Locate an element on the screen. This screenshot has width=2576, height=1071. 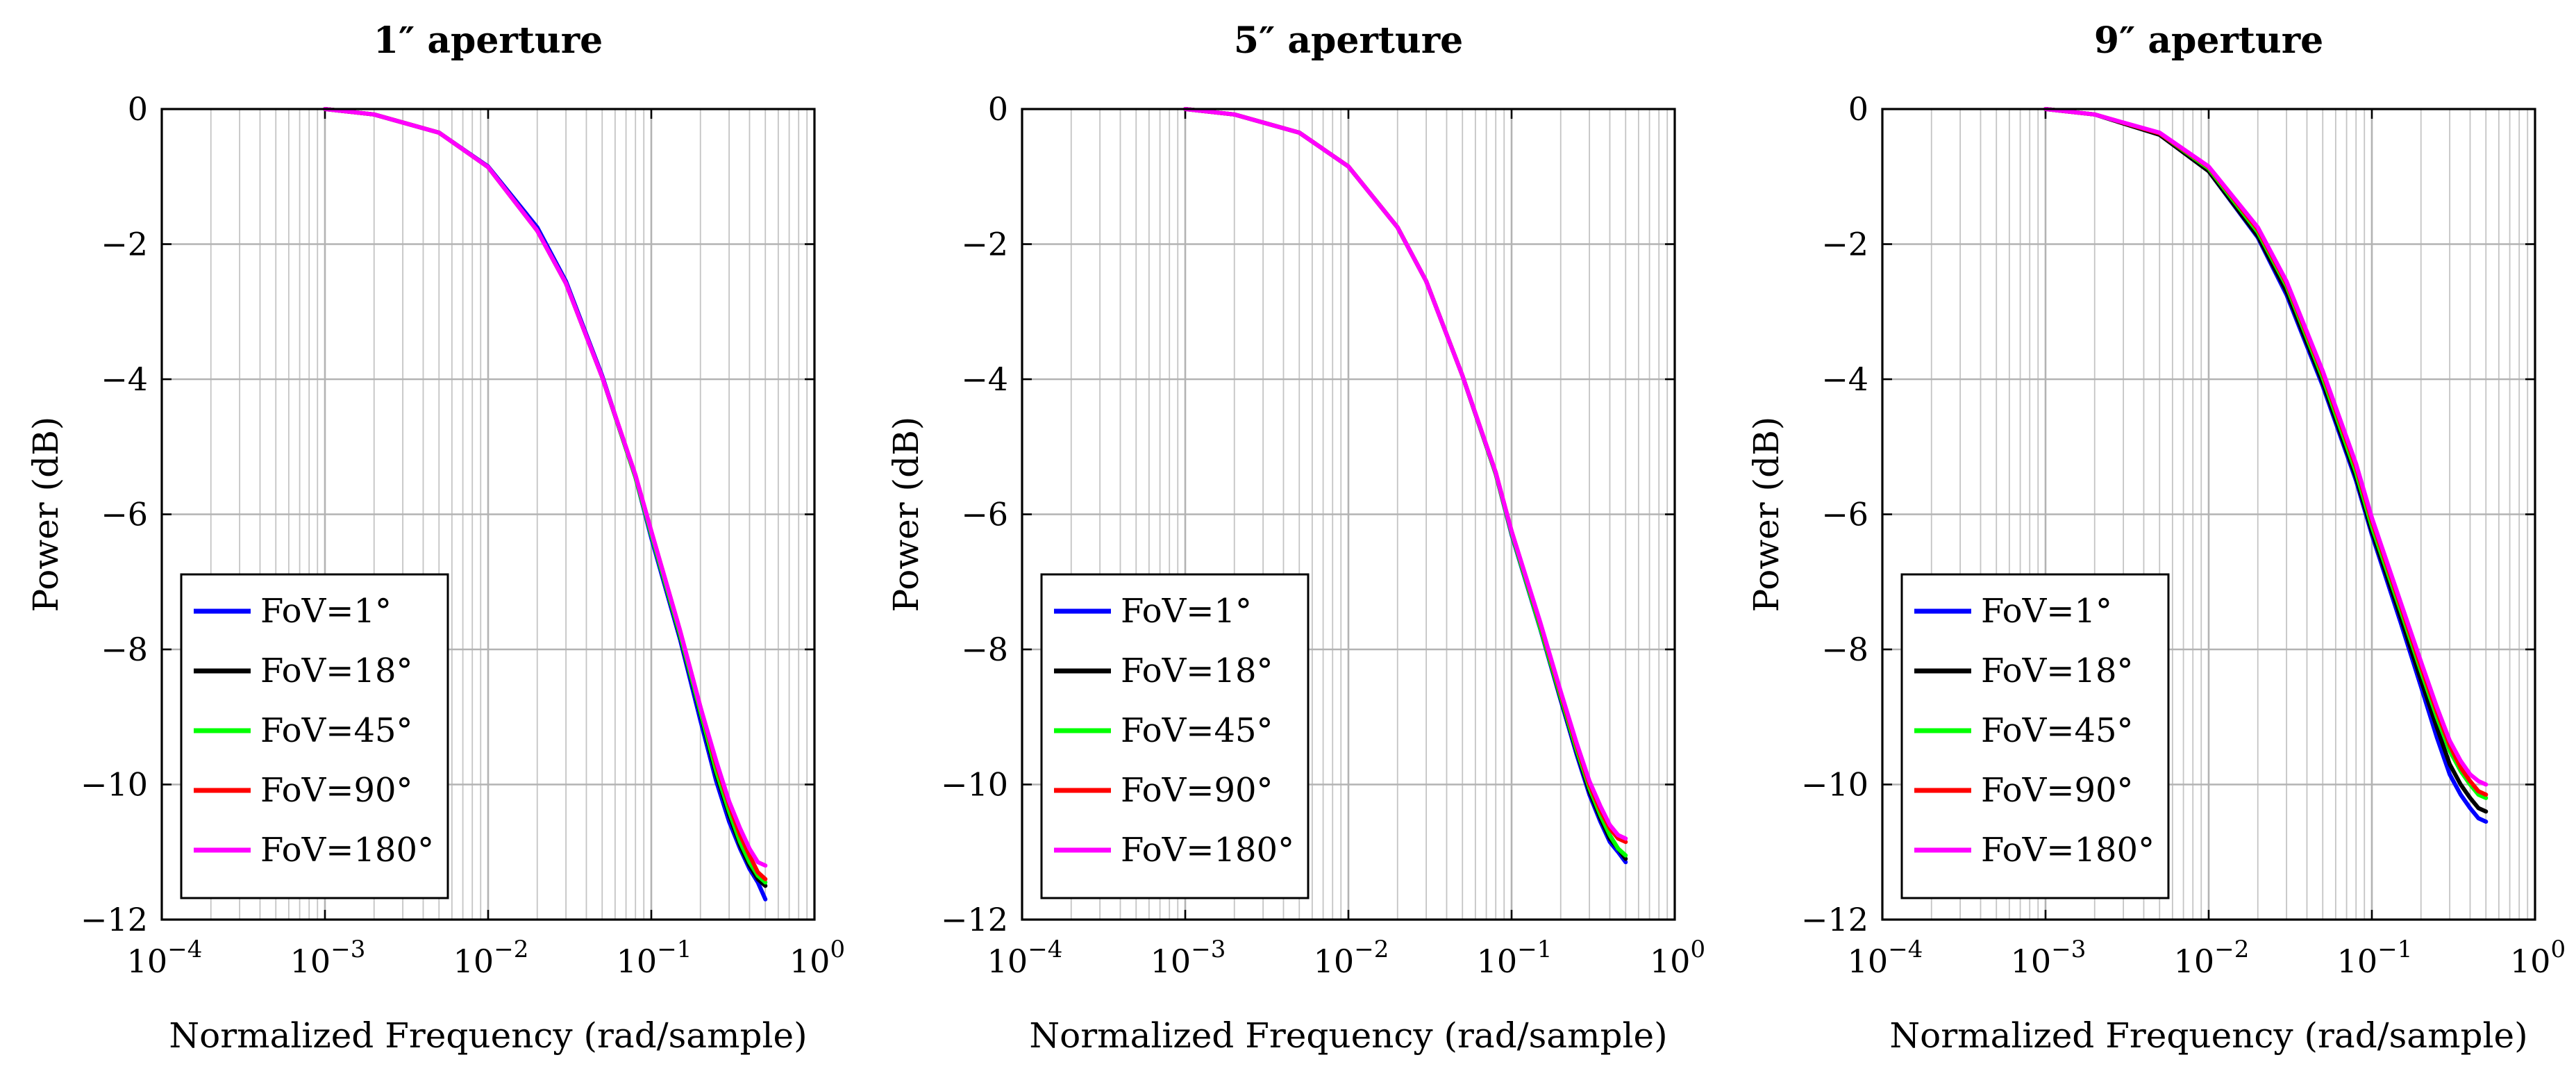
chart-title: 9″ aperture is located at coordinates (2208, 40).